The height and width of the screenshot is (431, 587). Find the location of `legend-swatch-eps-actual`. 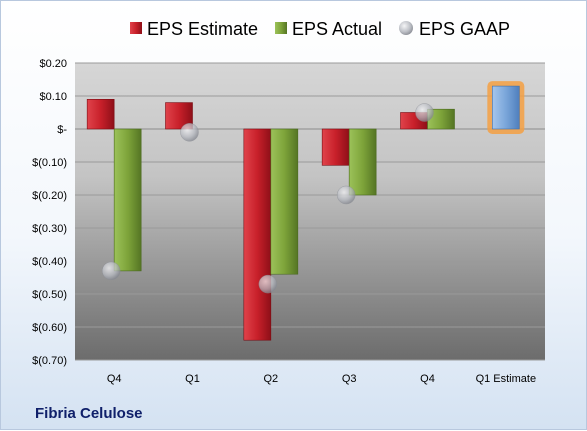

legend-swatch-eps-actual is located at coordinates (281, 28).